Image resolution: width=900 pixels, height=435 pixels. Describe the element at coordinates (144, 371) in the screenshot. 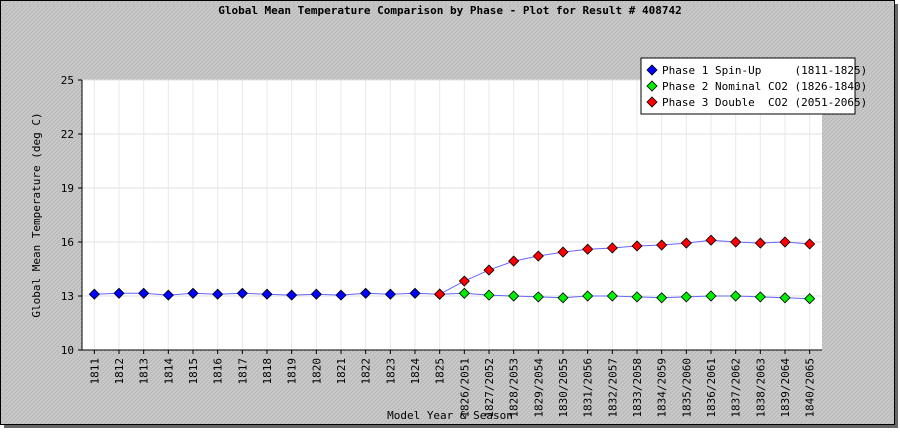

I see `x-tick-label: 1813` at that location.